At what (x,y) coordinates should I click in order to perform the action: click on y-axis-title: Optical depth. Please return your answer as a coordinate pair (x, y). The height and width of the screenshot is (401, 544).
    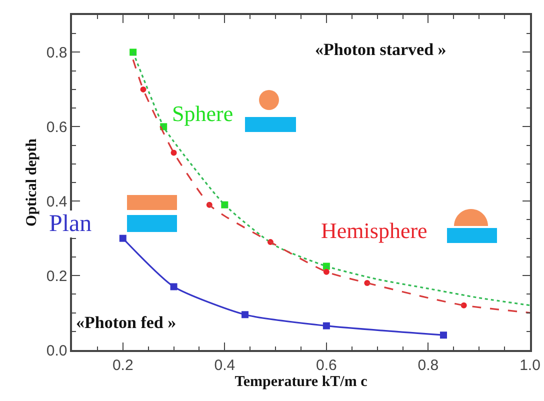
    Looking at the image, I should click on (32, 182).